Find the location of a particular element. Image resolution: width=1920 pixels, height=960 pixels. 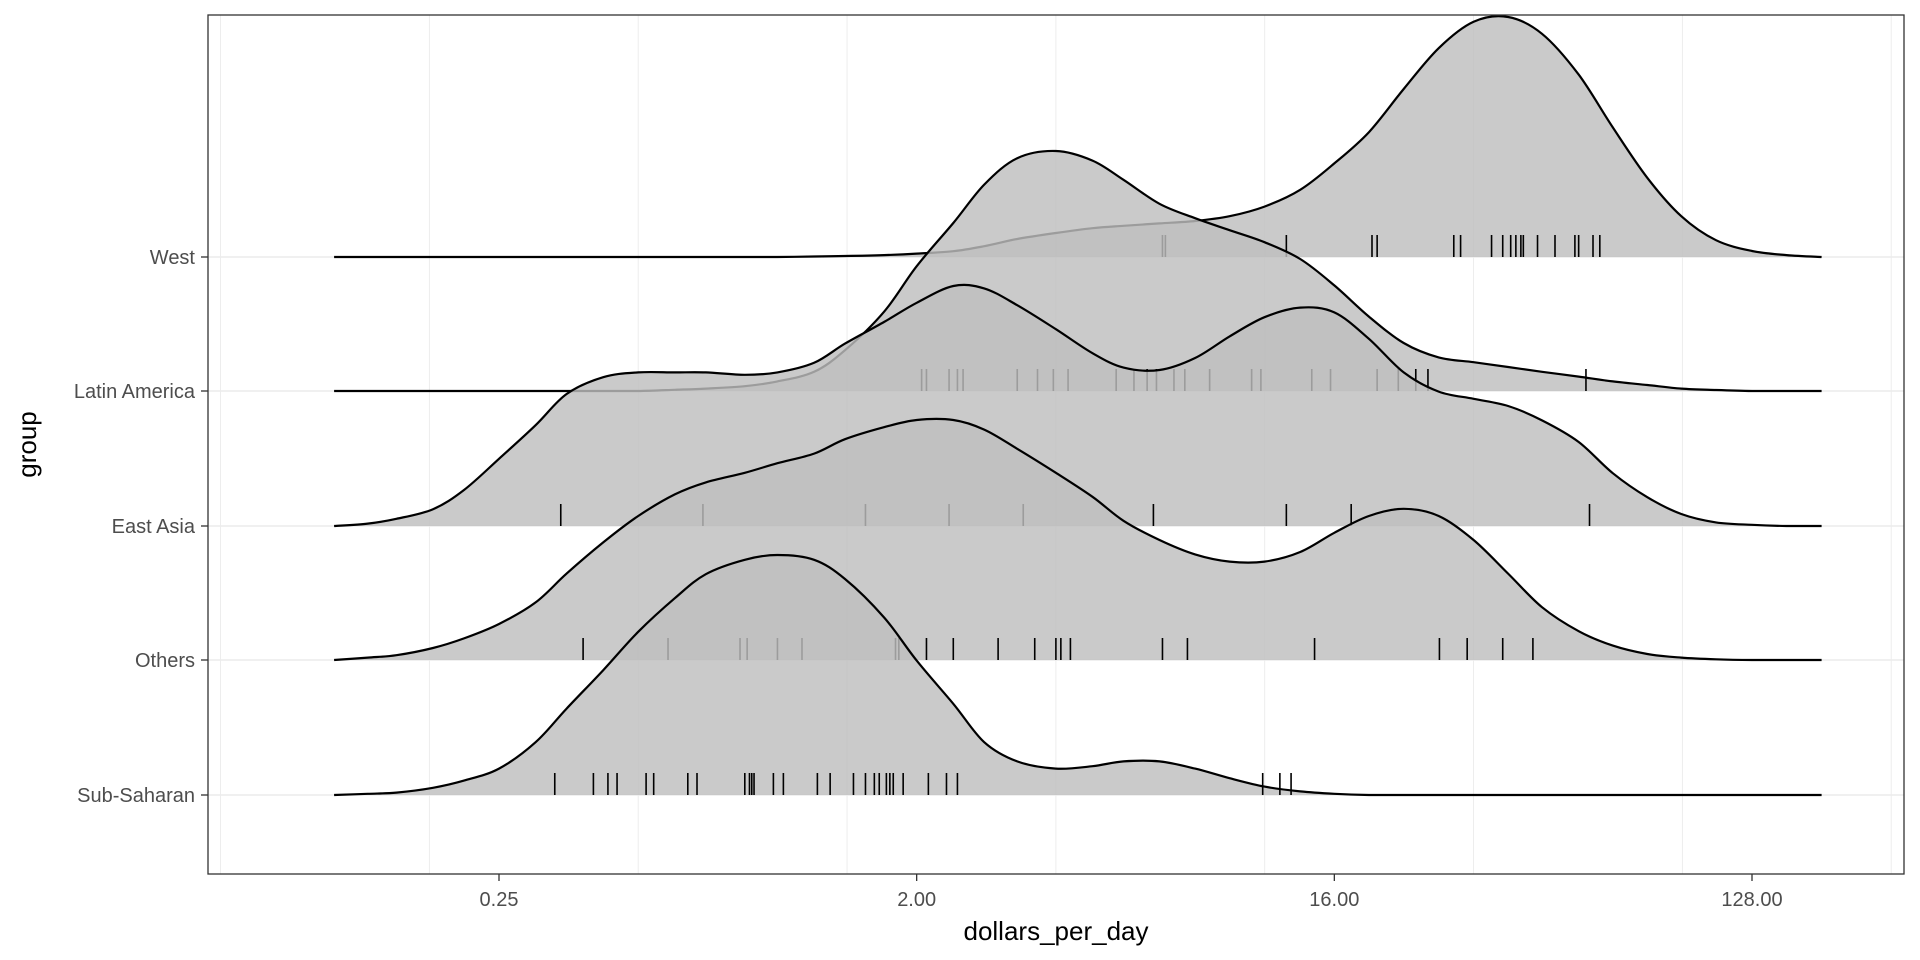

y-tick-label: East Asia is located at coordinates (154, 527).